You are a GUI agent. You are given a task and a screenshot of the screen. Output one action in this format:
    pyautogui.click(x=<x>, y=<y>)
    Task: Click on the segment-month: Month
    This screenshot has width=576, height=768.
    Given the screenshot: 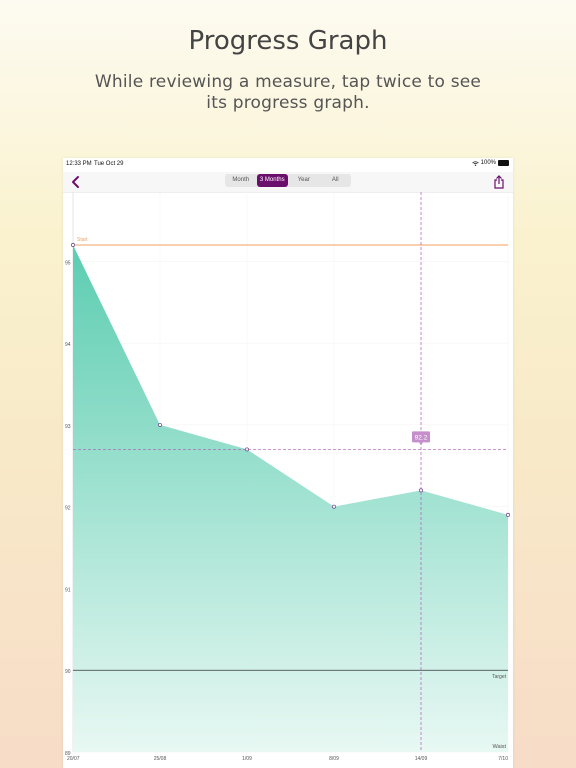 What is the action you would take?
    pyautogui.click(x=241, y=180)
    